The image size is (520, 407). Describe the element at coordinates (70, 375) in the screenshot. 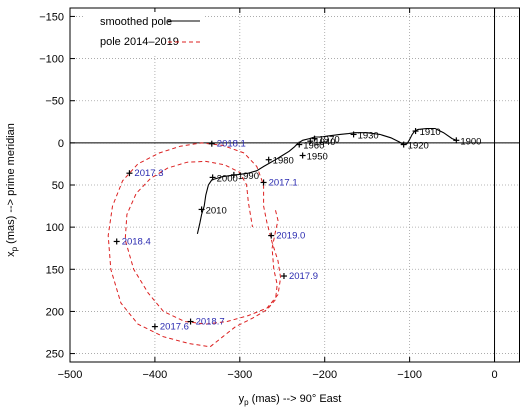

I see `x-tick-label: −500` at that location.